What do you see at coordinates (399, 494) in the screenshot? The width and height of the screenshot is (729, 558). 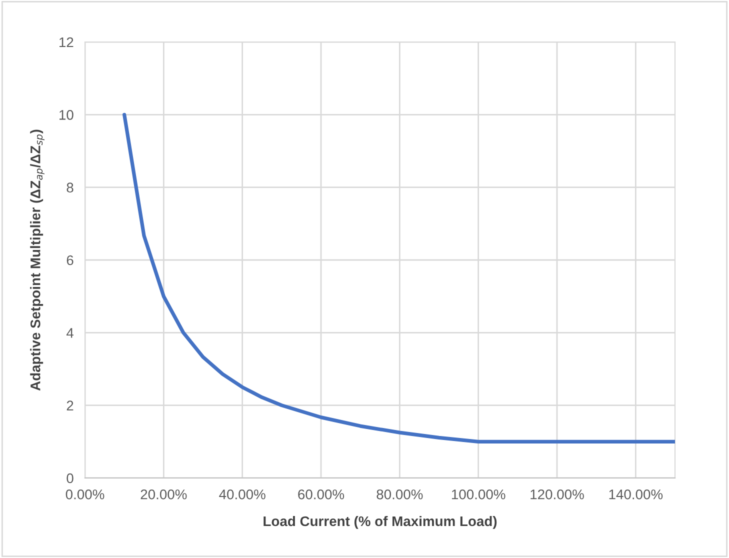 I see `x-tick-label: 80.00%` at bounding box center [399, 494].